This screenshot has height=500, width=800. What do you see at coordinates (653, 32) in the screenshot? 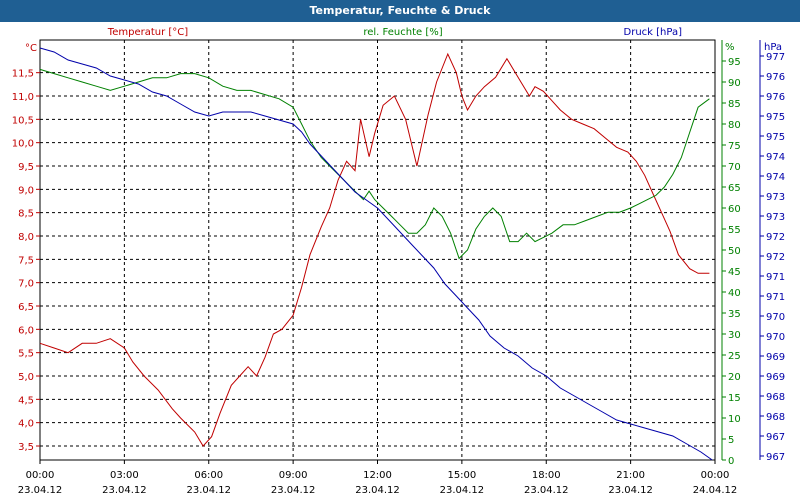
I see `right2-axis-title: Druck [hPa]` at bounding box center [653, 32].